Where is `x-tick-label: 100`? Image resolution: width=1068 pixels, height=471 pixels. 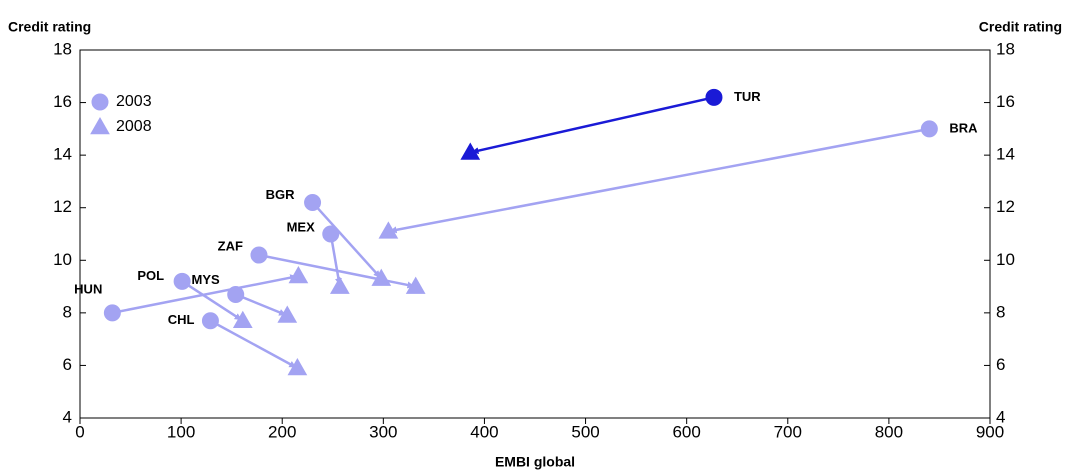
x-tick-label: 100 is located at coordinates (181, 431).